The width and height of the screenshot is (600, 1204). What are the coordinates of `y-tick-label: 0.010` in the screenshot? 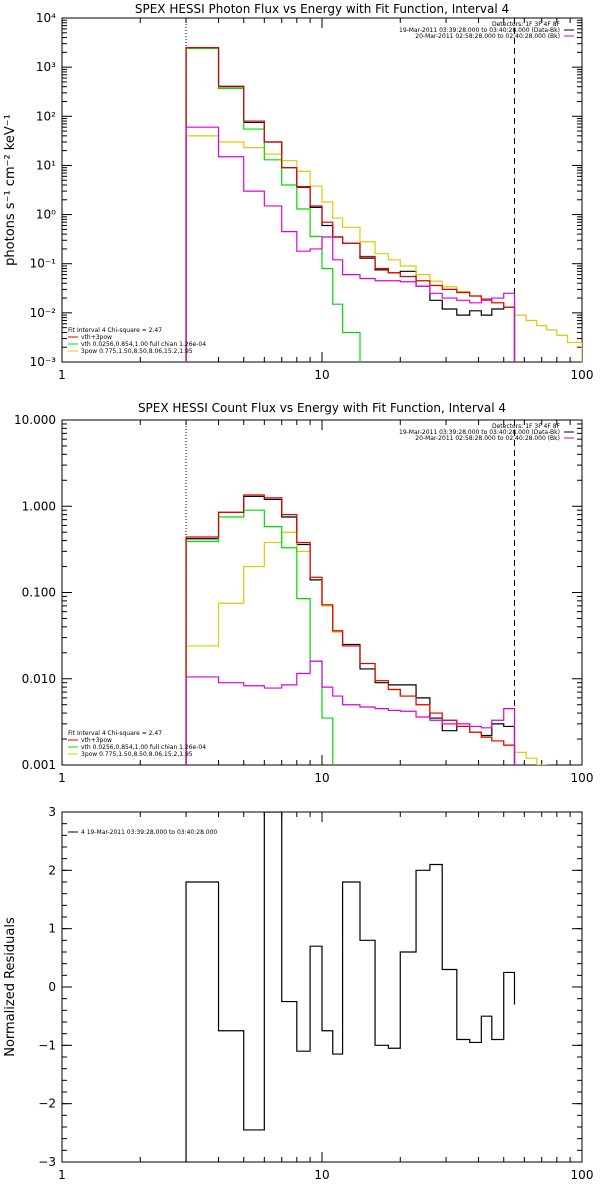 It's located at (39, 679).